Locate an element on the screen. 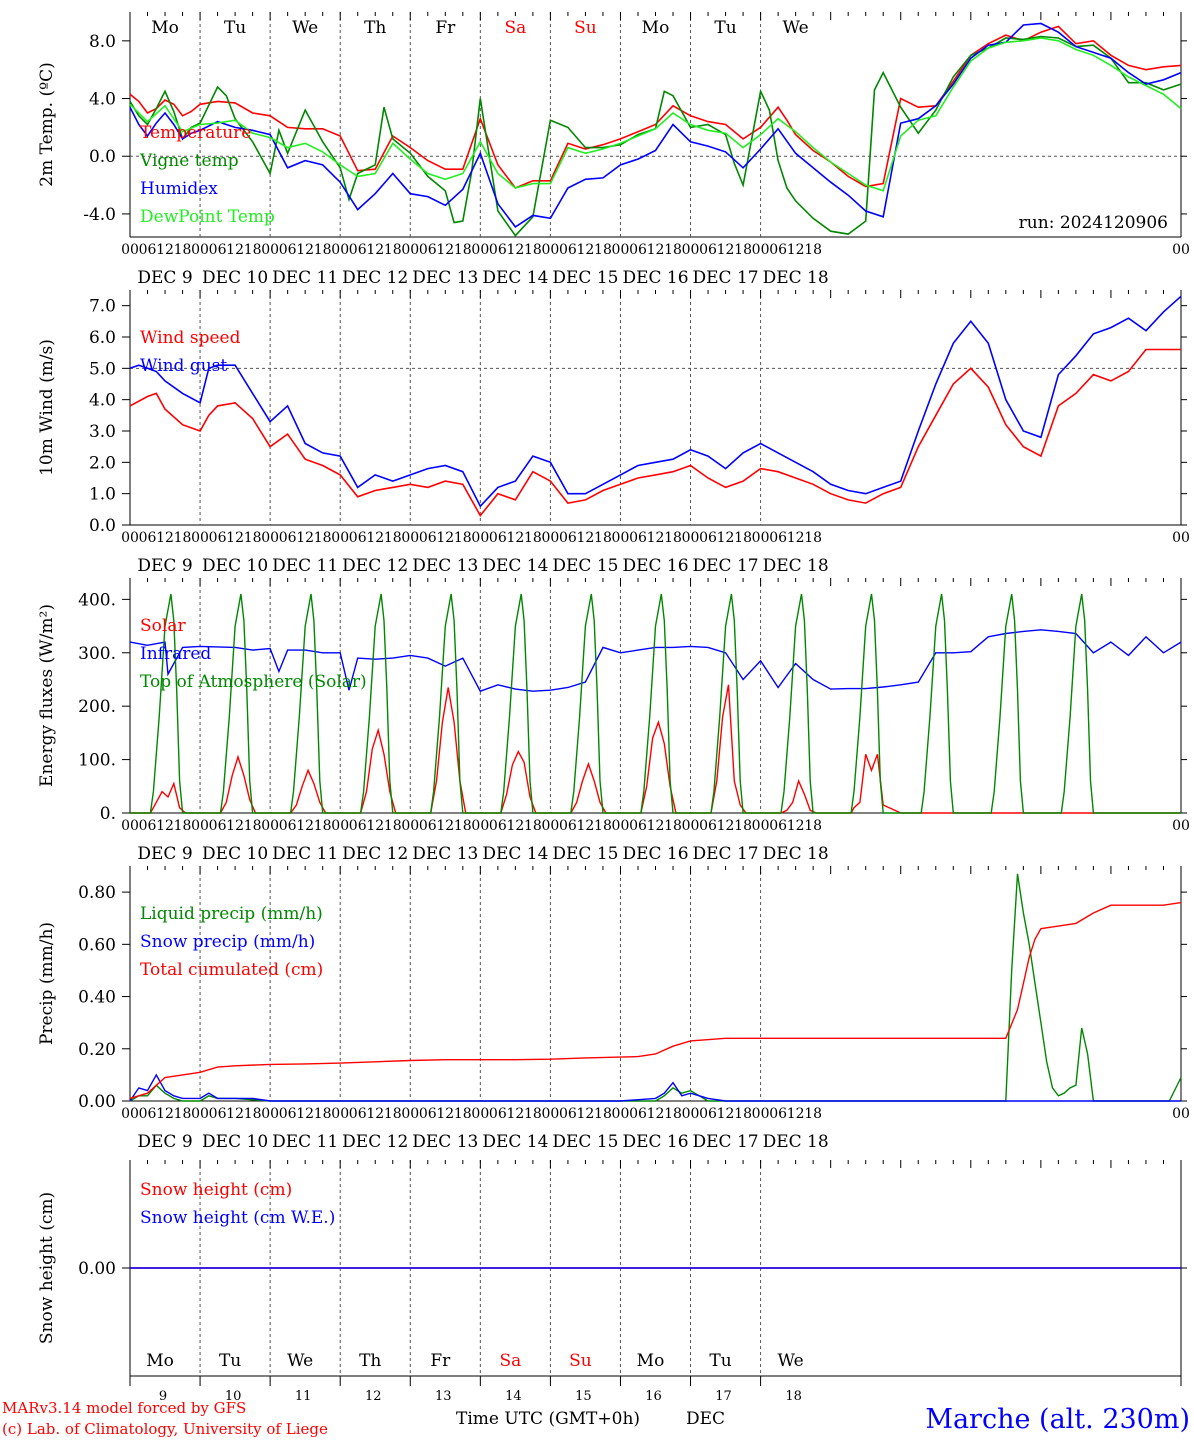 The image size is (1194, 1440). legend-entry: Vigne temp is located at coordinates (189, 161).